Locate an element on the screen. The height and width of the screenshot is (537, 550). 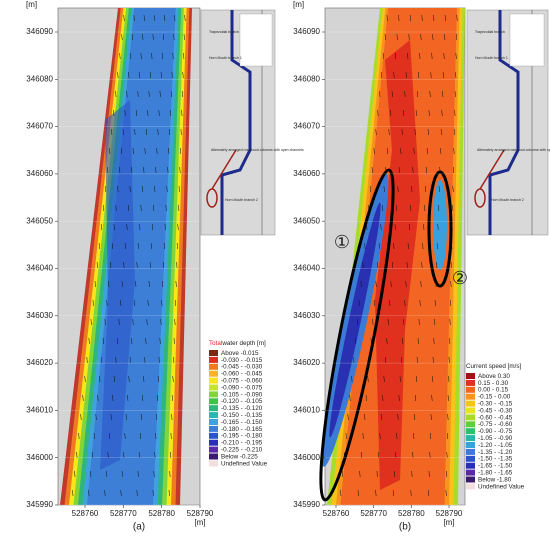
legend-label: -0.45 - -0.30 is located at coordinates (495, 410).